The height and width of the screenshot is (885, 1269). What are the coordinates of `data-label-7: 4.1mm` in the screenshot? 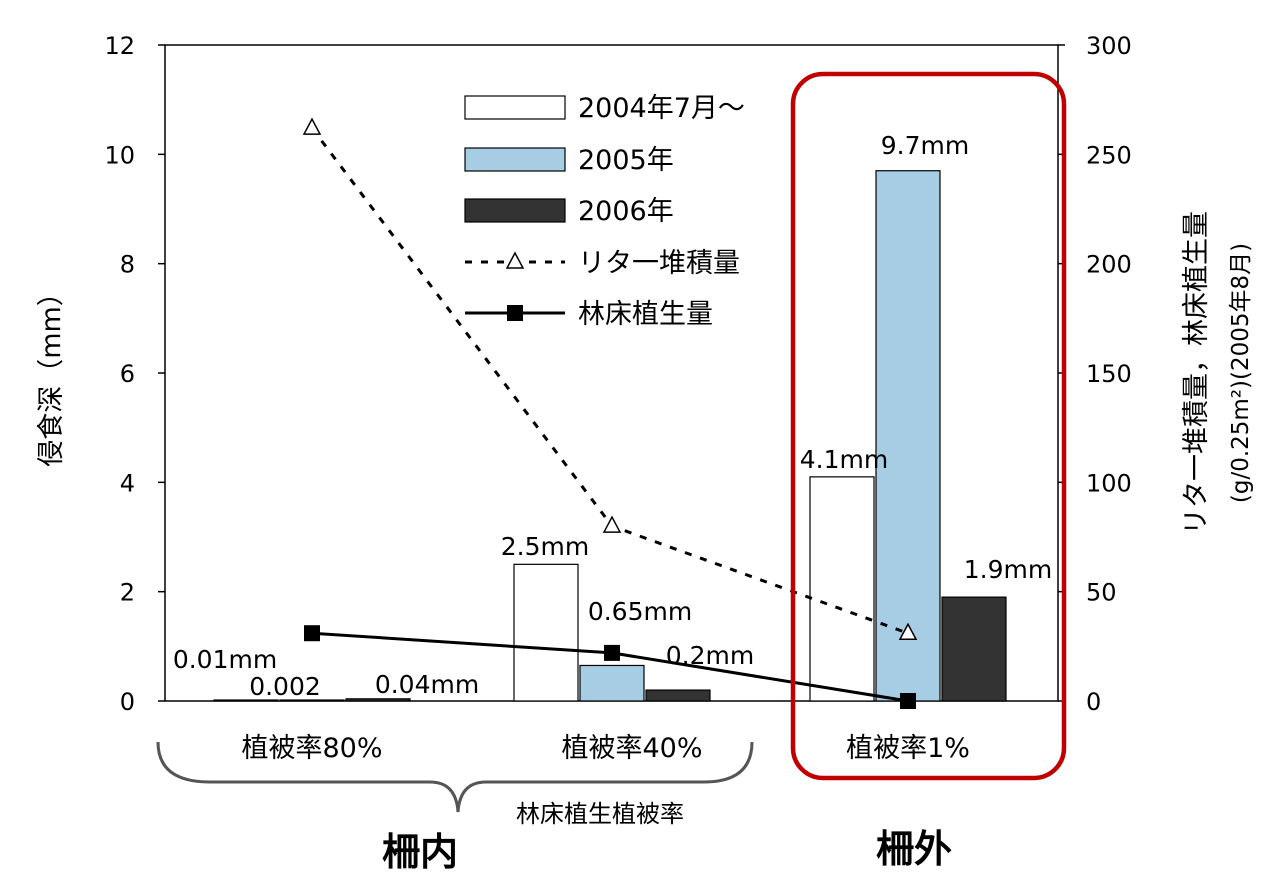 It's located at (844, 459).